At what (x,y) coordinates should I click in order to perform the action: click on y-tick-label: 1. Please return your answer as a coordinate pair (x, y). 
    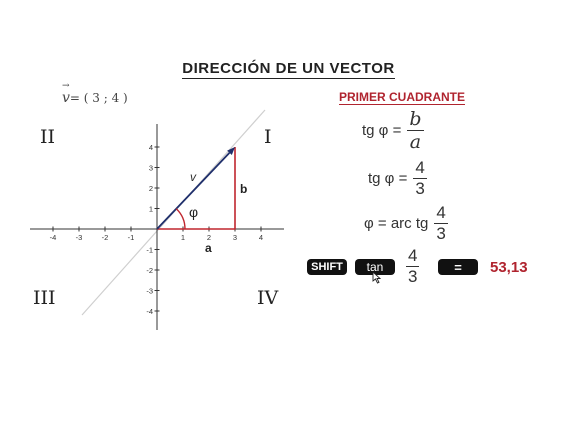
    Looking at the image, I should click on (151, 209).